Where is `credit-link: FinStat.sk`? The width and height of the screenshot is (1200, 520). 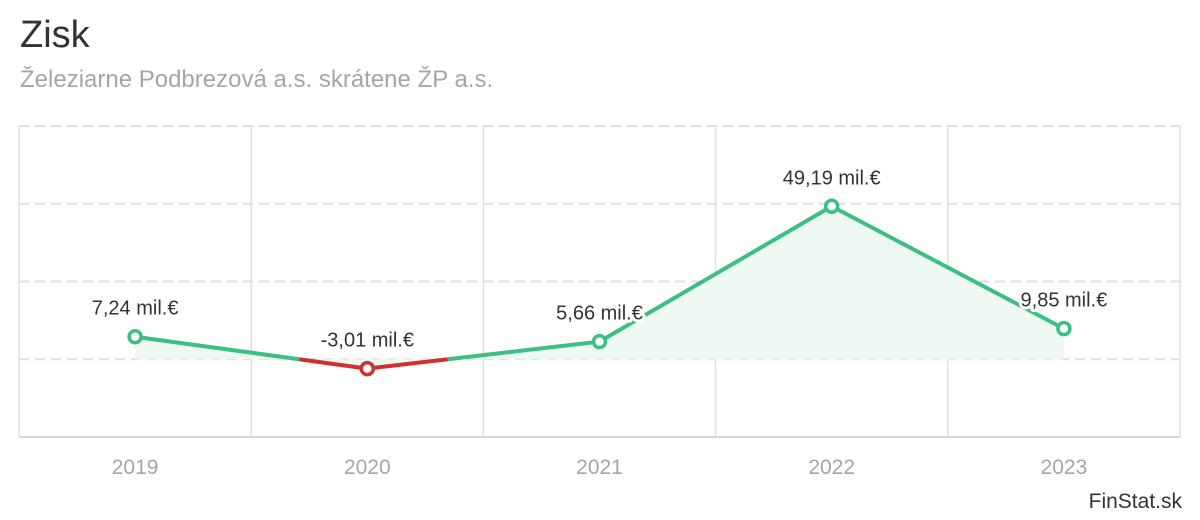 credit-link: FinStat.sk is located at coordinates (1135, 501).